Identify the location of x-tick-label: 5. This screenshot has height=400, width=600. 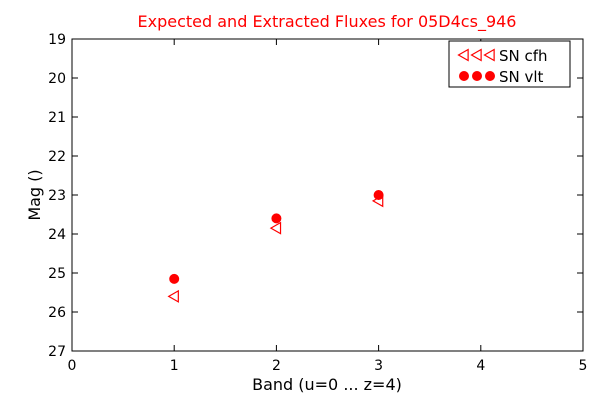
(583, 366).